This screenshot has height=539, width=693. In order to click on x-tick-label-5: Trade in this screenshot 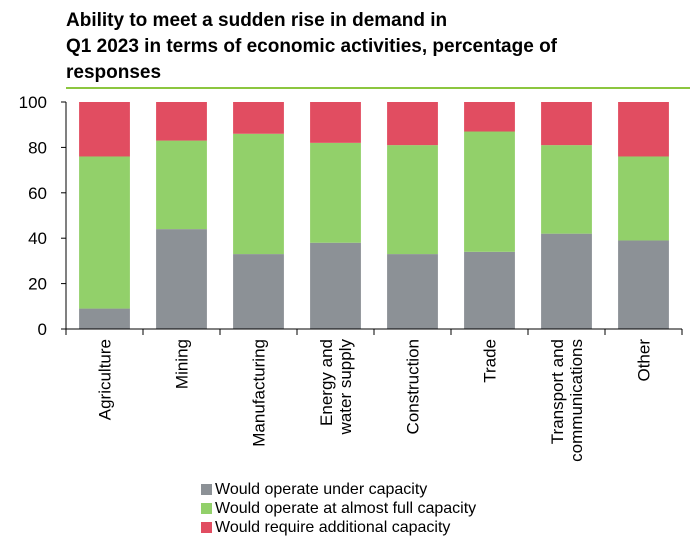, I will do `click(490, 361)`.